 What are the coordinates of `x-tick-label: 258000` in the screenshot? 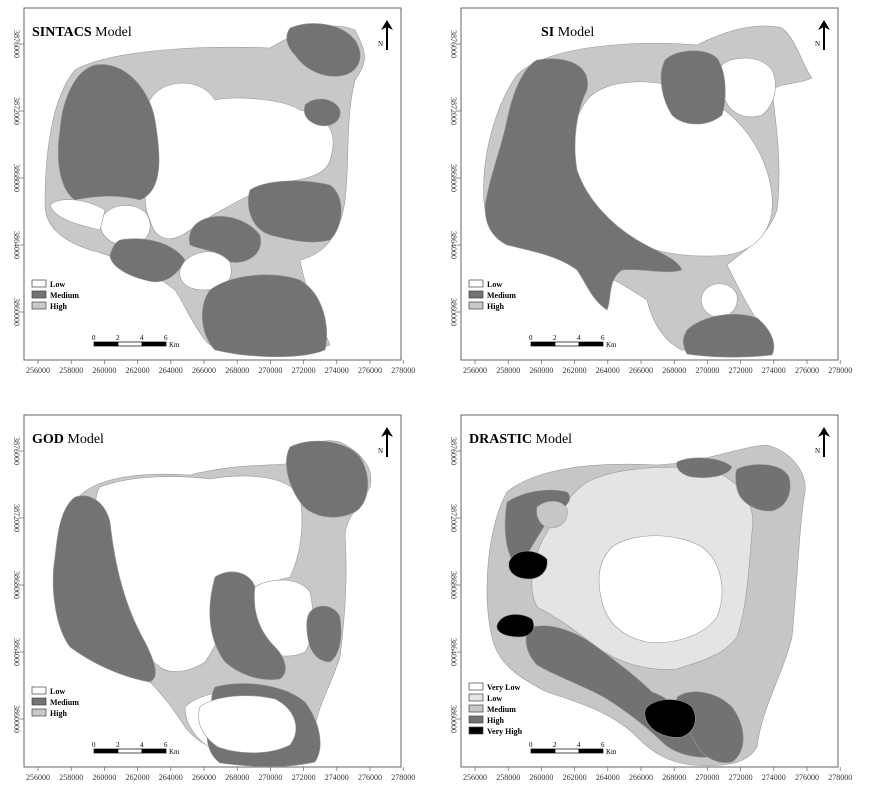 It's located at (508, 370).